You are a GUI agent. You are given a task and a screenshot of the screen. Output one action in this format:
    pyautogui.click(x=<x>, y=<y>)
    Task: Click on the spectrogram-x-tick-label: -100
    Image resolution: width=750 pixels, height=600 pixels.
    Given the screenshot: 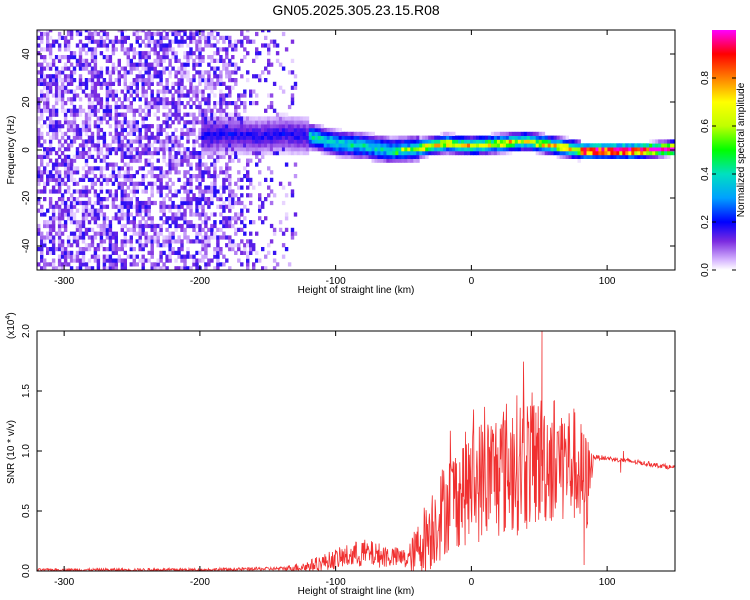 What is the action you would take?
    pyautogui.click(x=336, y=281)
    